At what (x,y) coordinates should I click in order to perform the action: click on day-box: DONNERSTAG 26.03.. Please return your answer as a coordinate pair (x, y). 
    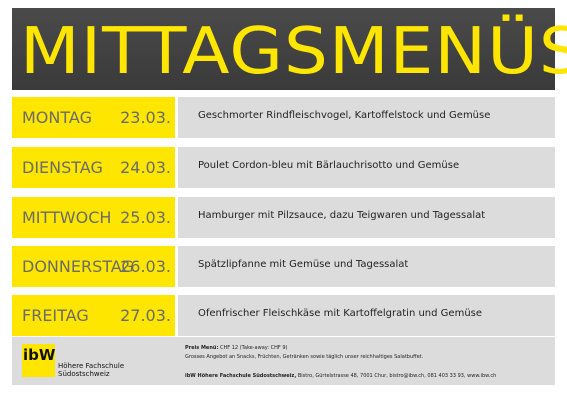
    Looking at the image, I should click on (93, 266).